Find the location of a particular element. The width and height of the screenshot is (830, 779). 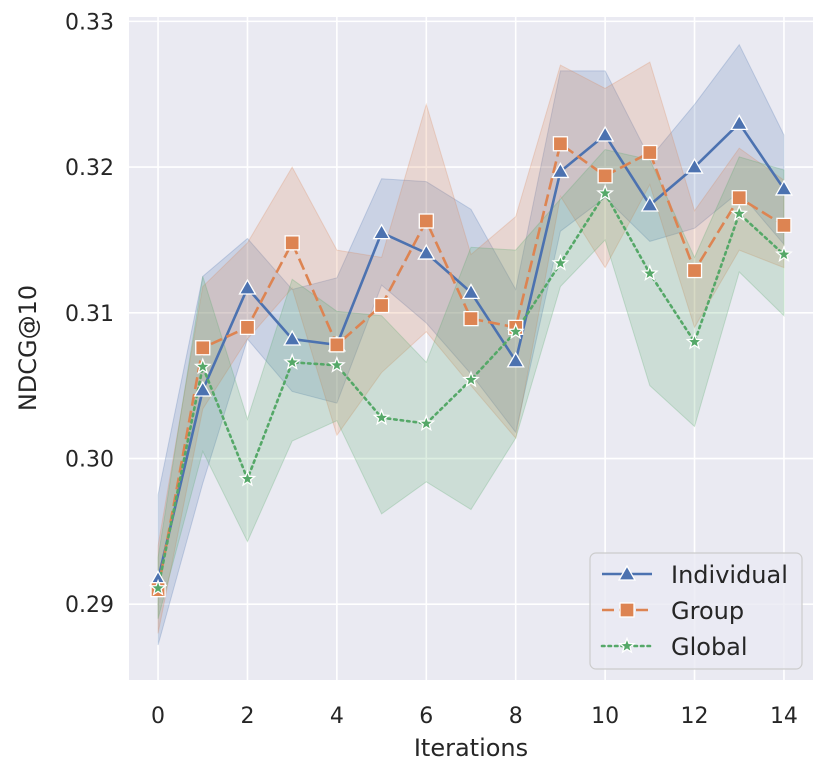

legend-marker-global is located at coordinates (627, 645).